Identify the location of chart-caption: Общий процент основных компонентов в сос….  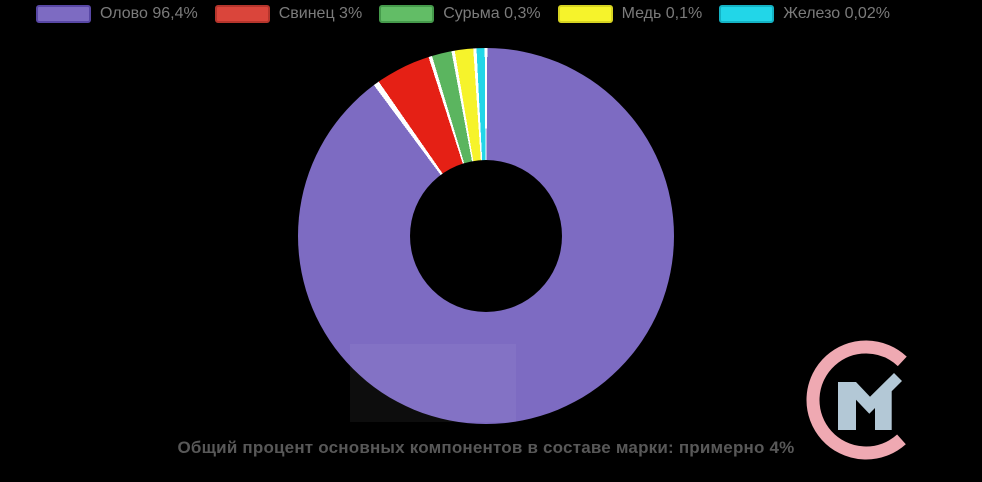
(486, 447).